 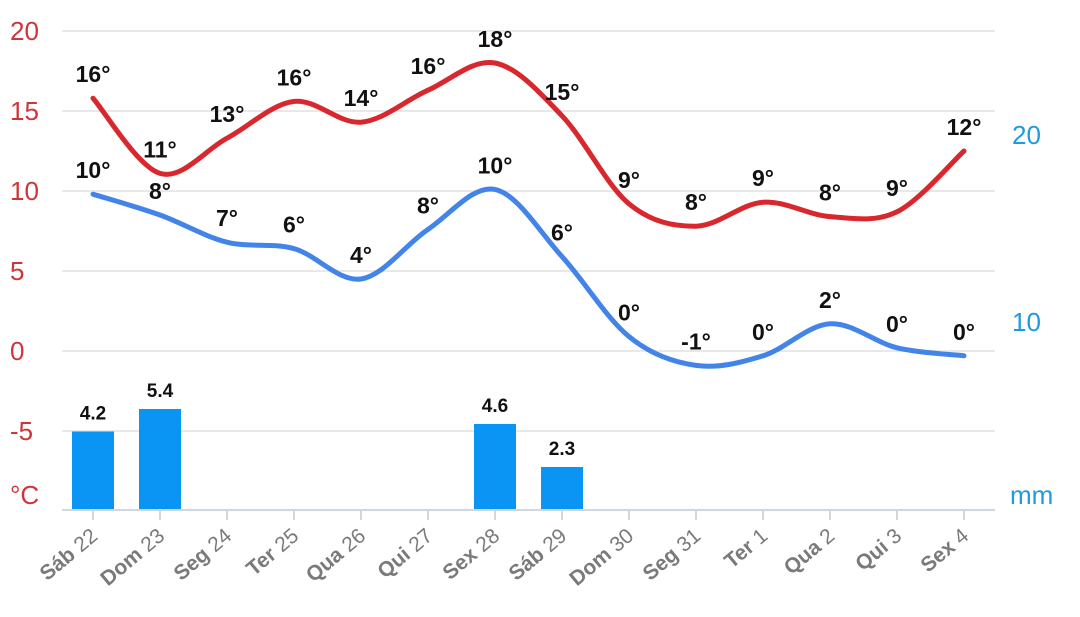 I want to click on x-tick-label: Sex 4, so click(x=944, y=550).